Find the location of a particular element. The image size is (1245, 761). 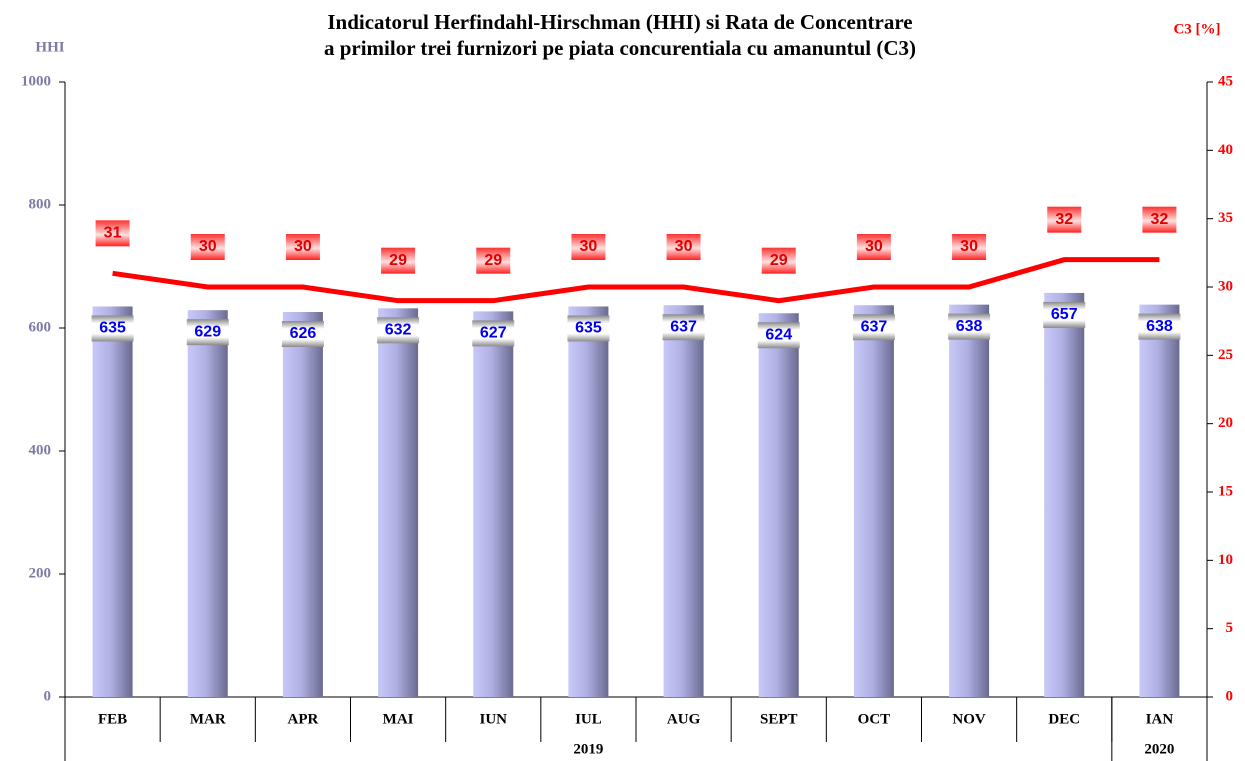

x-tick-label: OCT is located at coordinates (874, 719).